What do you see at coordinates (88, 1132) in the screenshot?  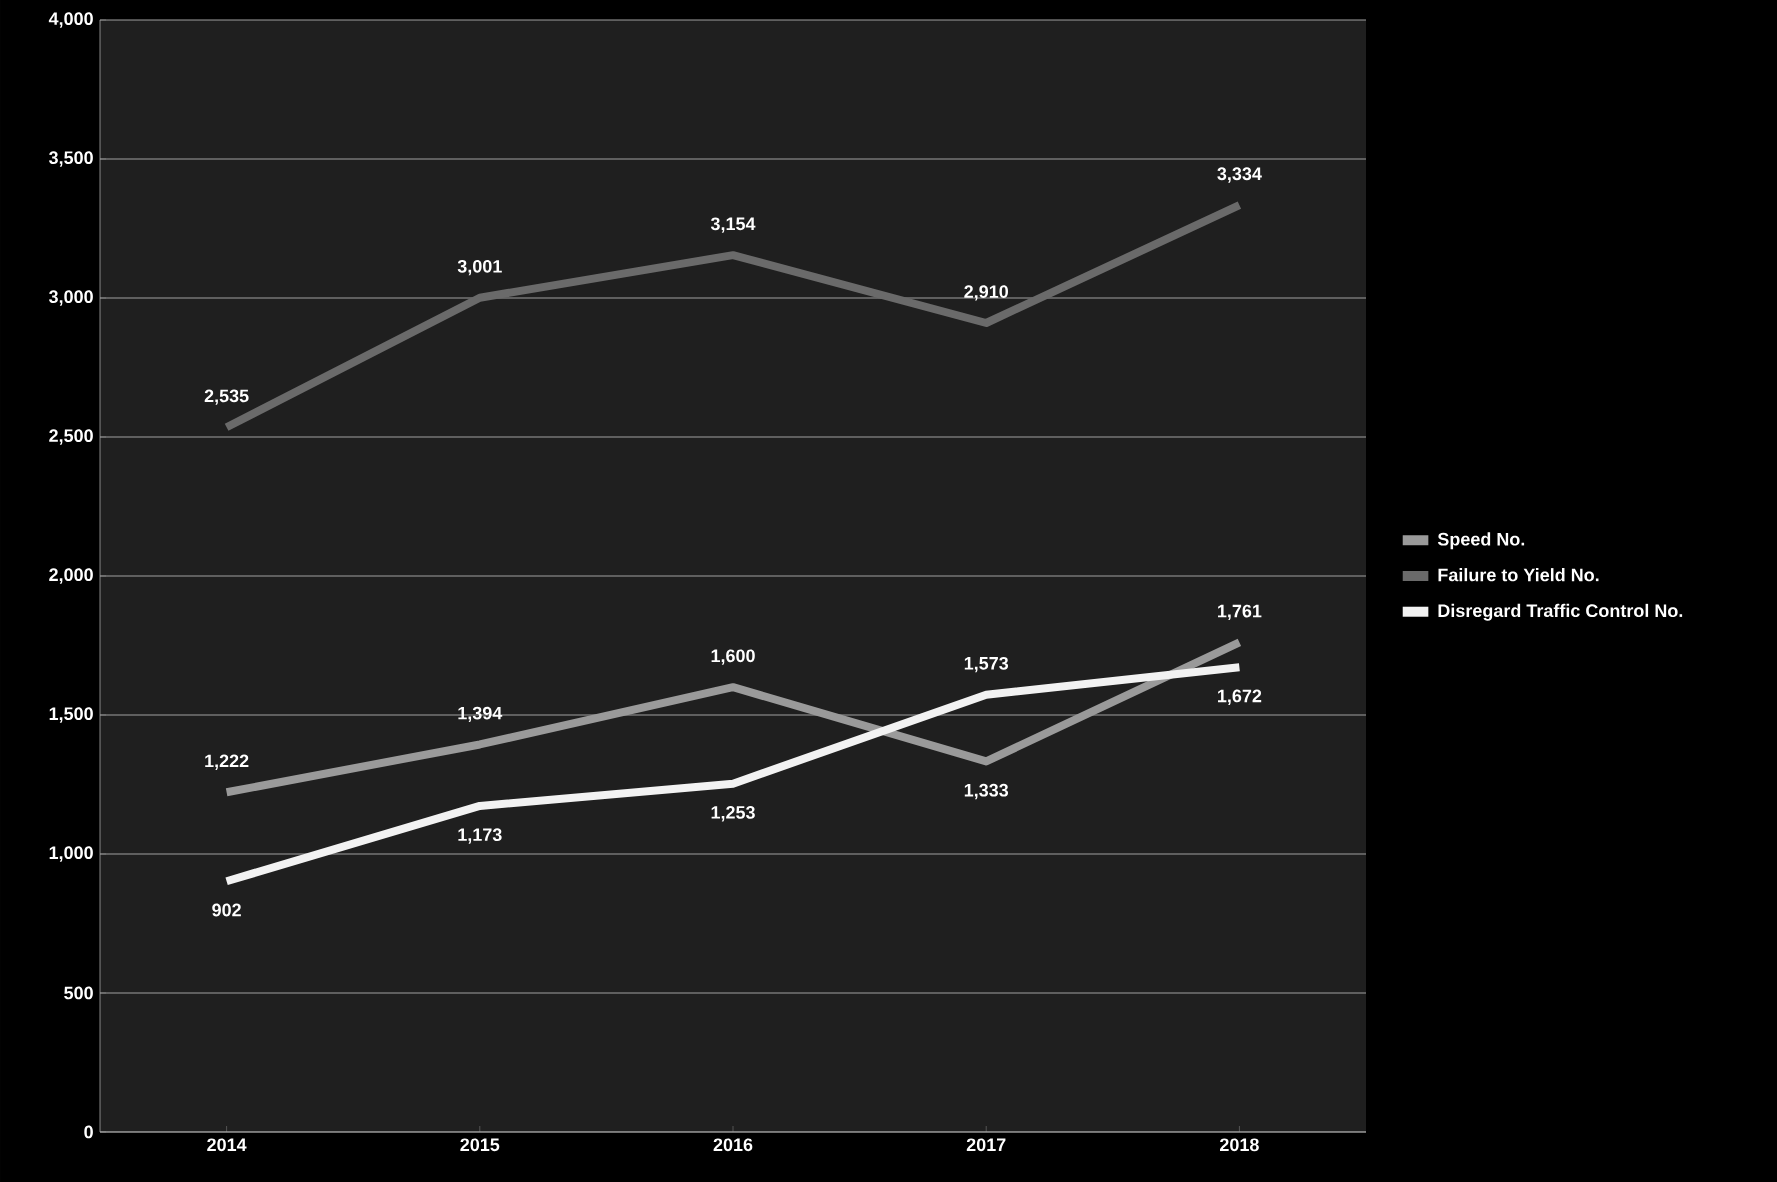 I see `y-tick-label: 0` at bounding box center [88, 1132].